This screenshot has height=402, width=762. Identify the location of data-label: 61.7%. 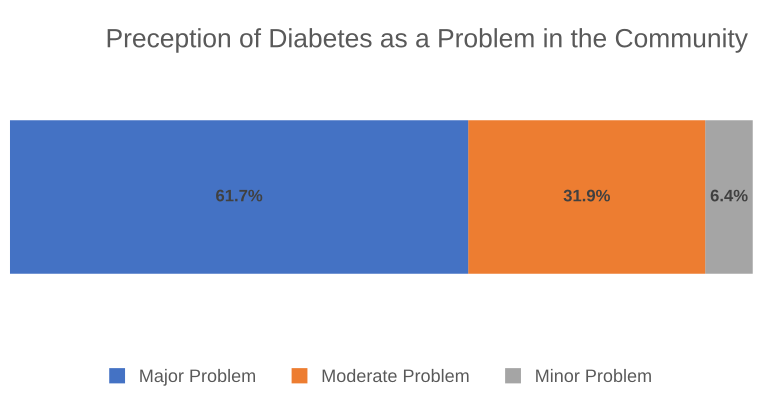
(239, 196).